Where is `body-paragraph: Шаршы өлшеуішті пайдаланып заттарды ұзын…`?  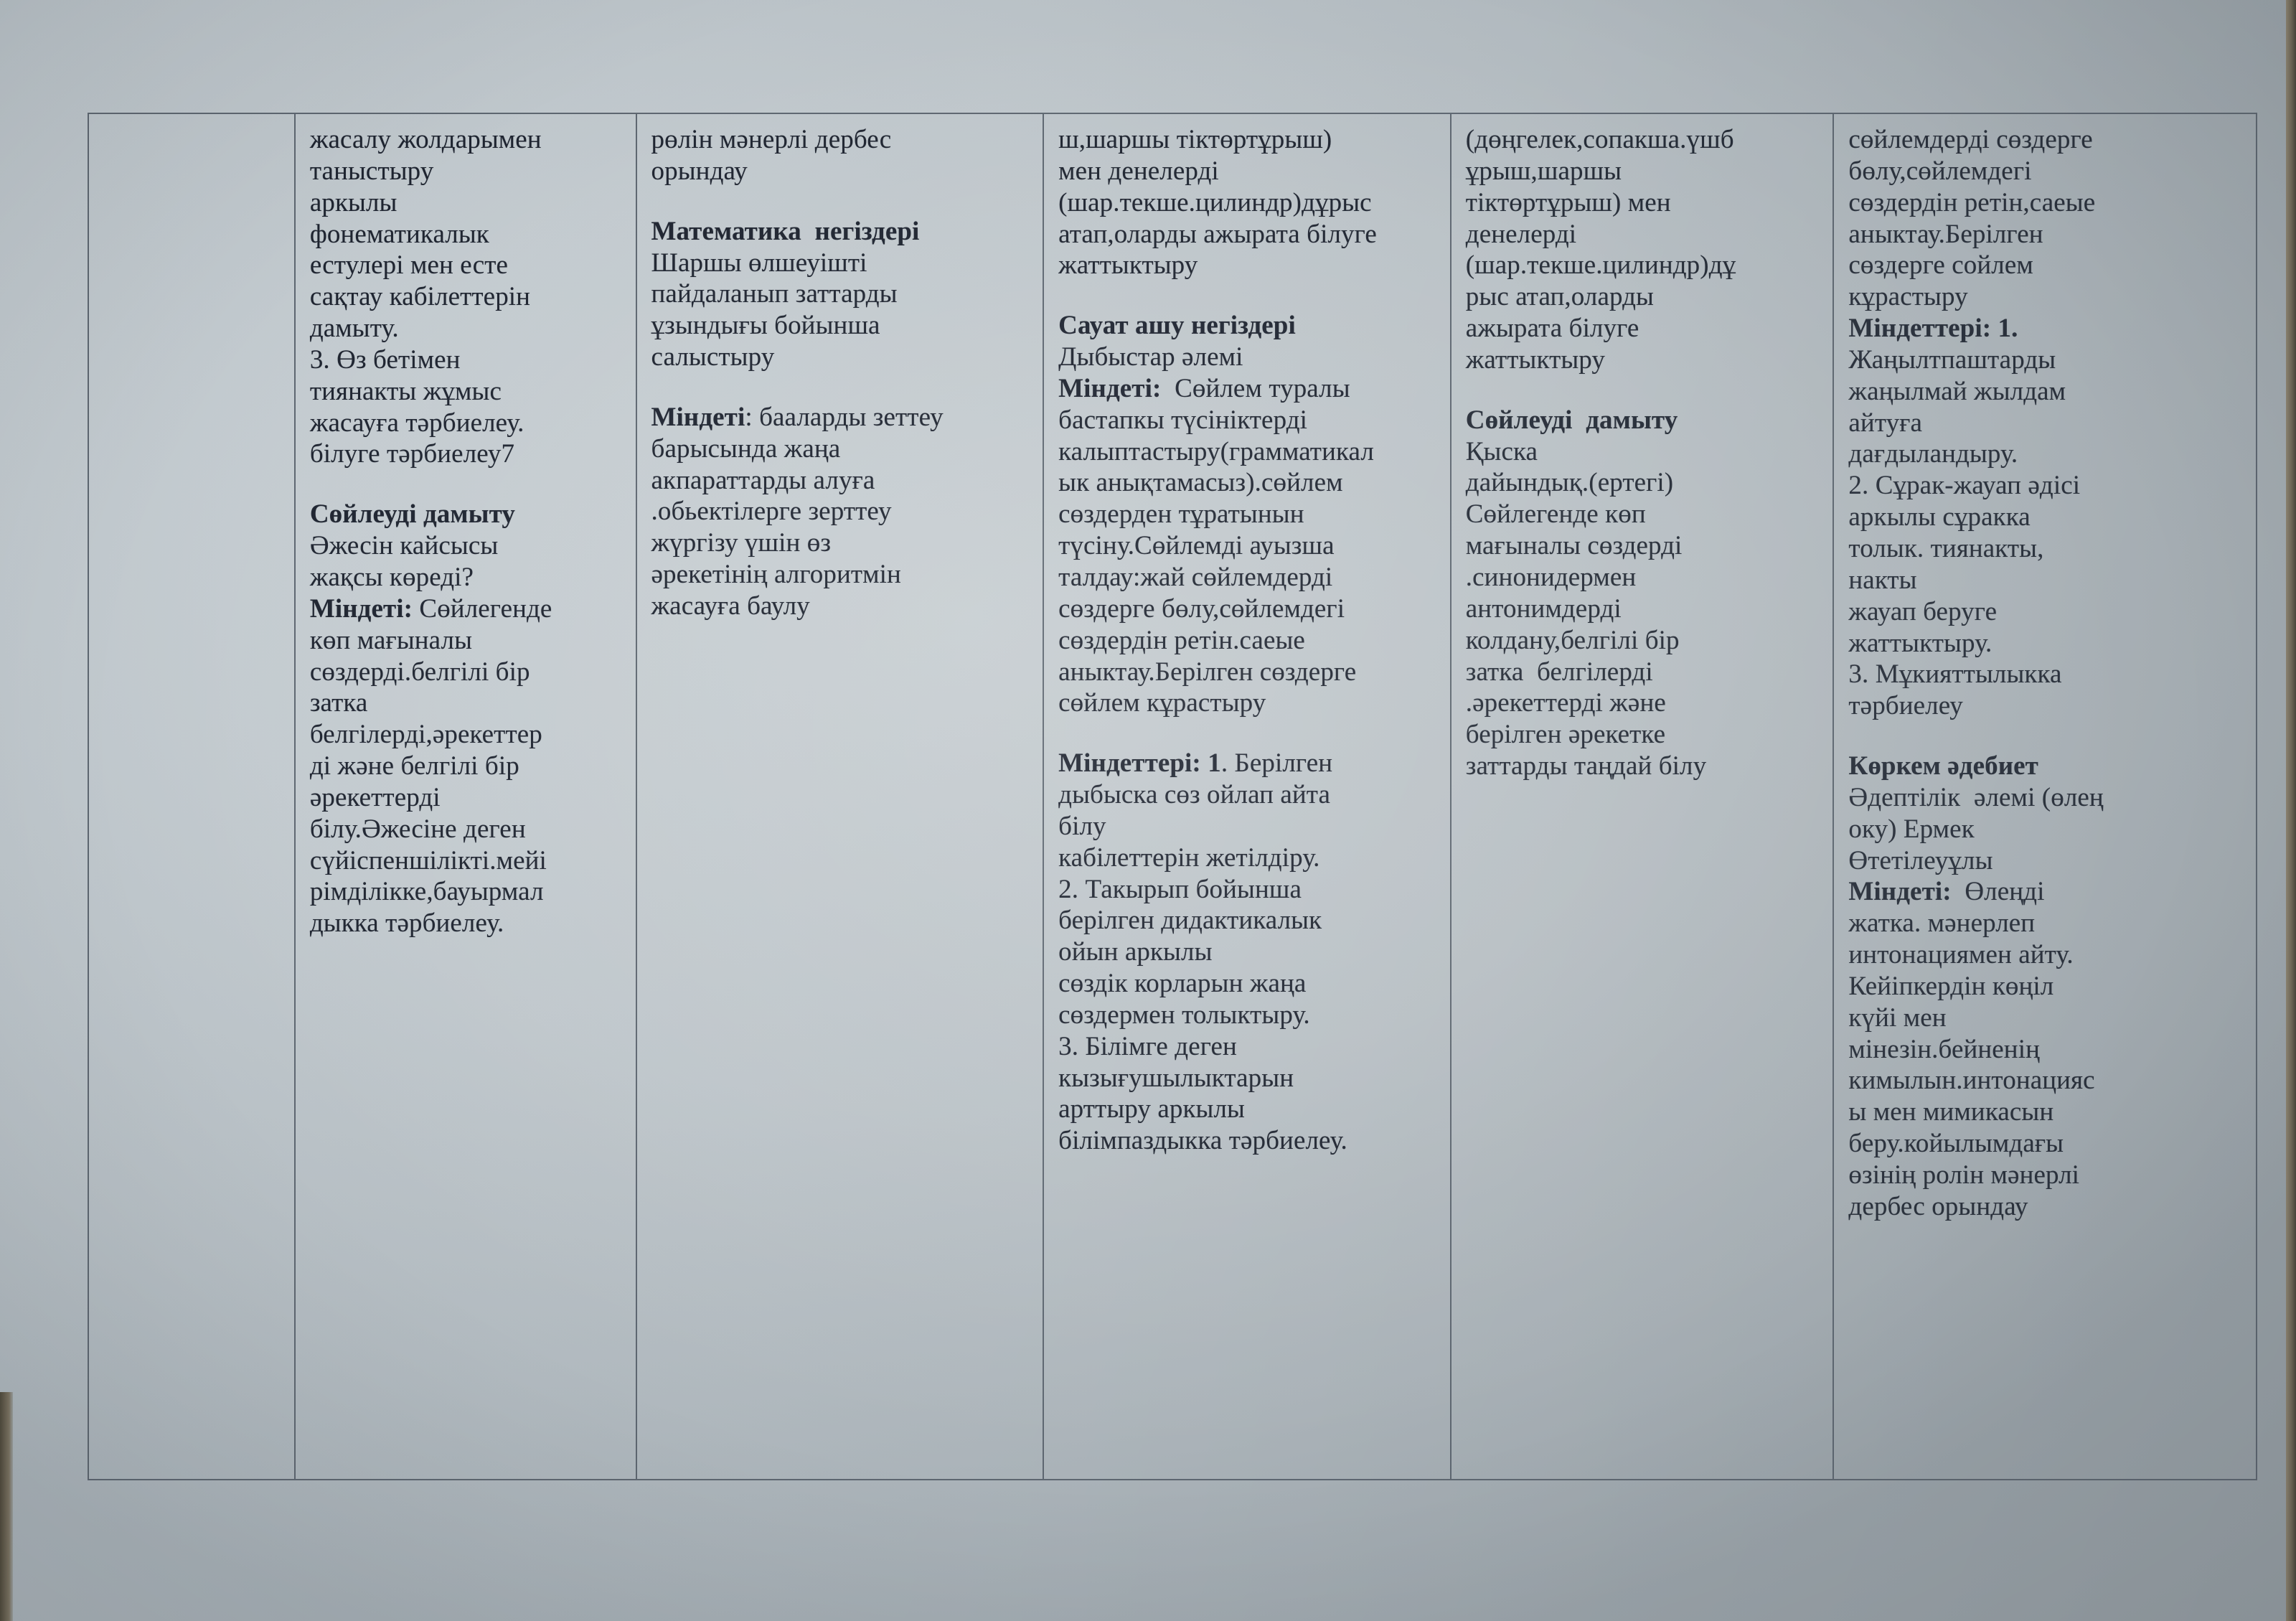 body-paragraph: Шаршы өлшеуішті пайдаланып заттарды ұзын… is located at coordinates (775, 310).